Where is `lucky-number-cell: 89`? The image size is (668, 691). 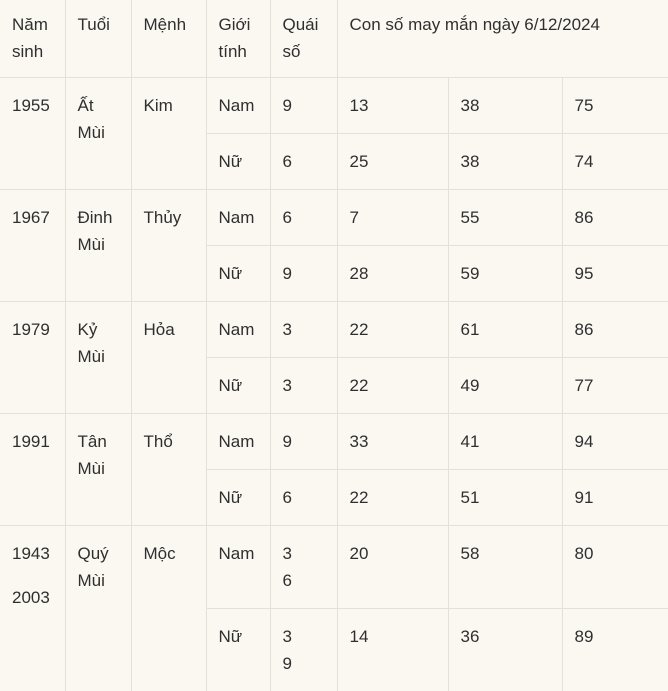
lucky-number-cell: 89 is located at coordinates (615, 650).